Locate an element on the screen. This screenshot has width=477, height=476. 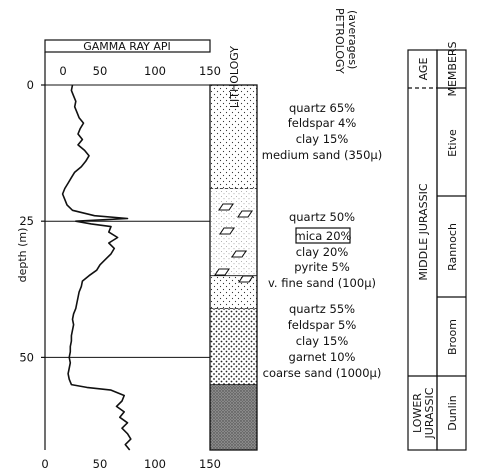
member-broom: Broom is located at coordinates (452, 337).